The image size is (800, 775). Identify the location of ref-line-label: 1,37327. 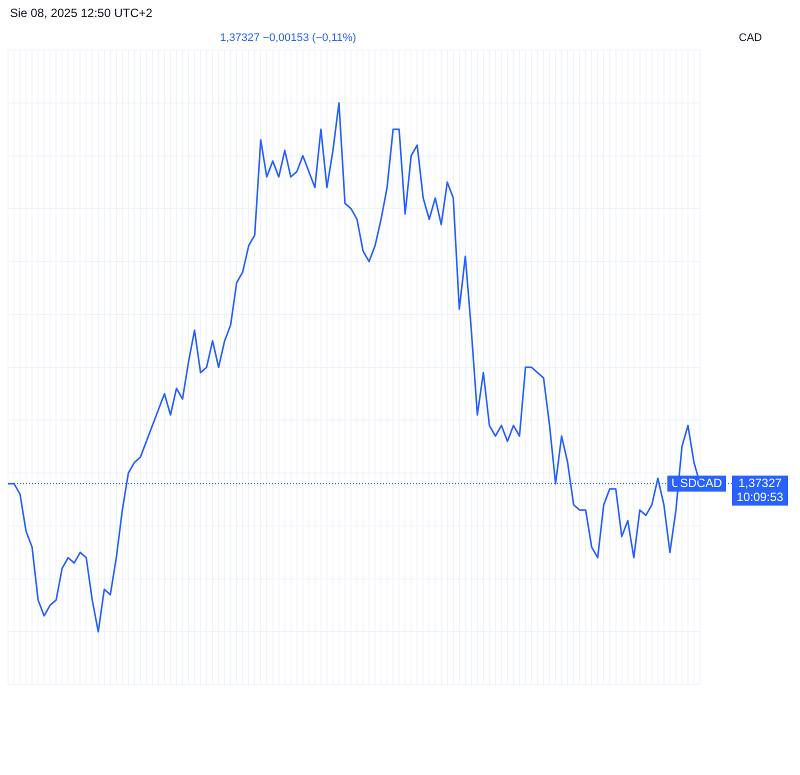
(760, 483).